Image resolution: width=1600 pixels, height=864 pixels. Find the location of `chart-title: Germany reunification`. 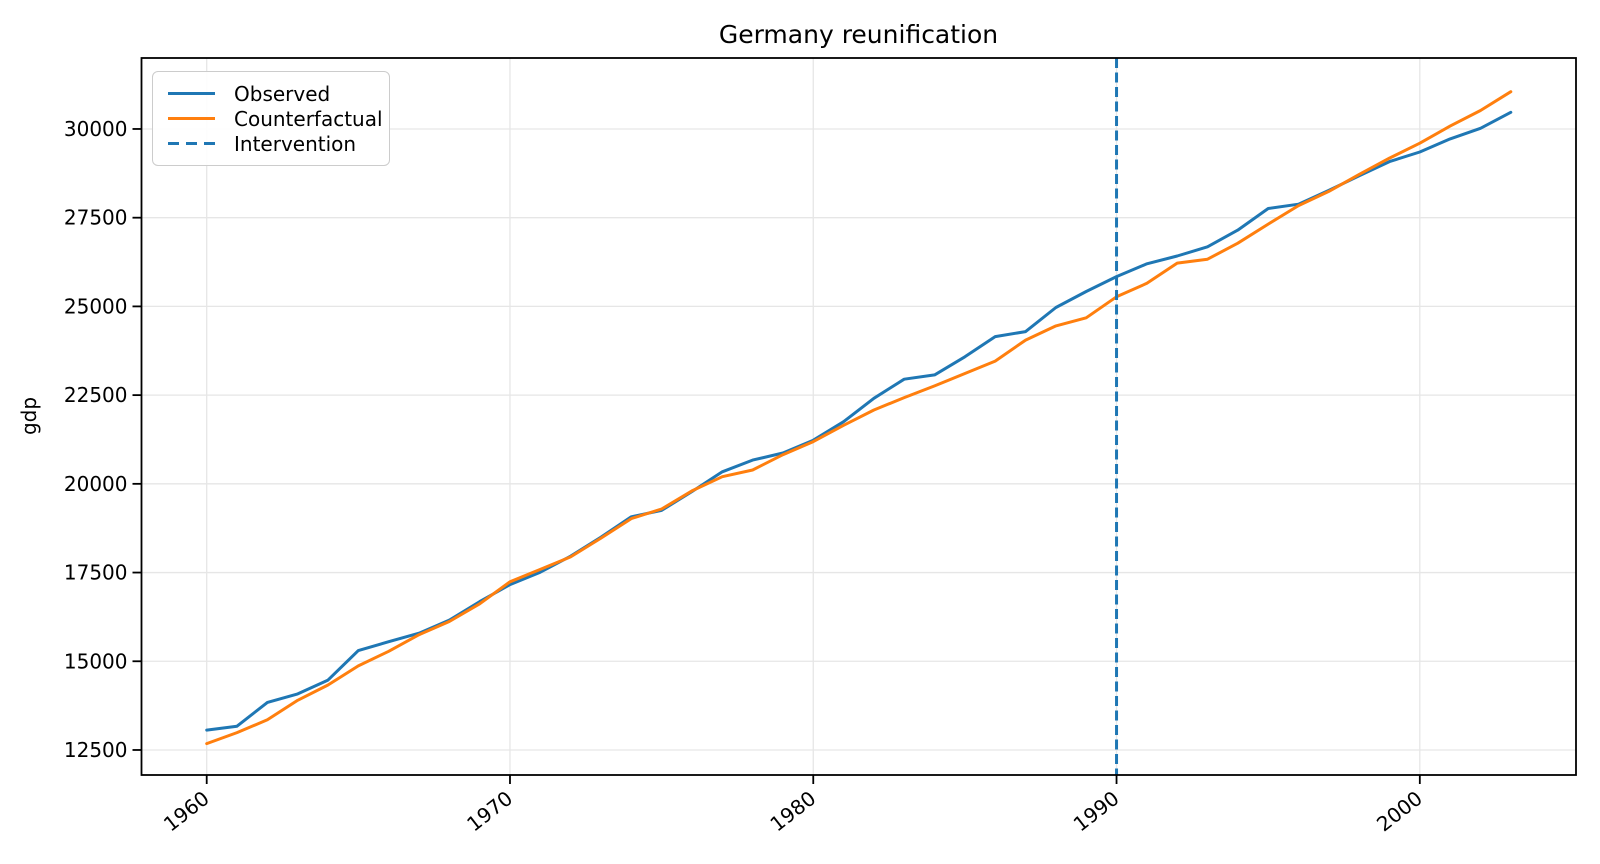

chart-title: Germany reunification is located at coordinates (858, 34).